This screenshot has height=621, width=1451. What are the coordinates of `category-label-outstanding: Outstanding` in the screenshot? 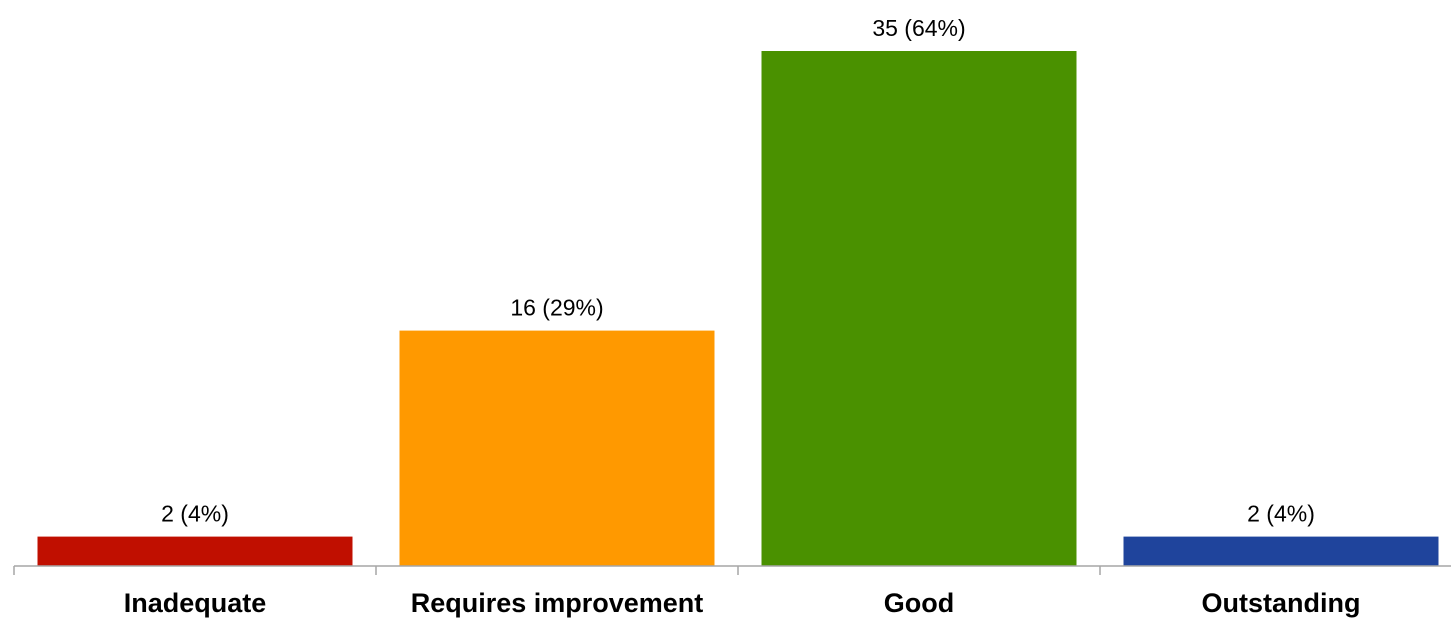 It's located at (1281, 603).